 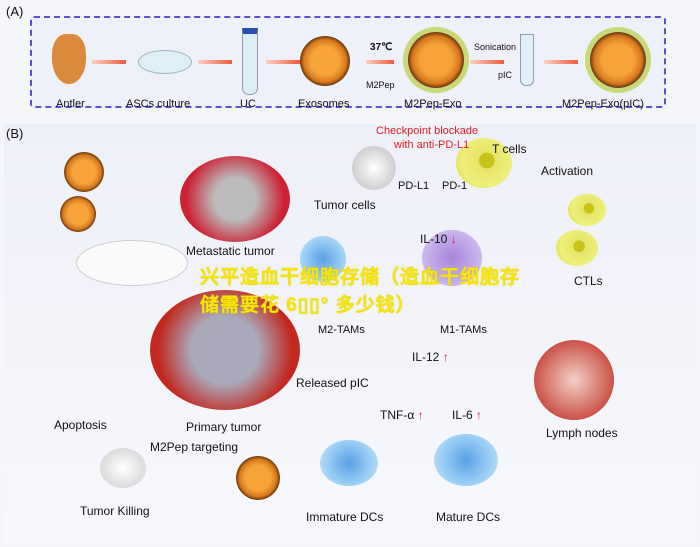 What do you see at coordinates (332, 383) in the screenshot?
I see `released-pic-label: Released pIC` at bounding box center [332, 383].